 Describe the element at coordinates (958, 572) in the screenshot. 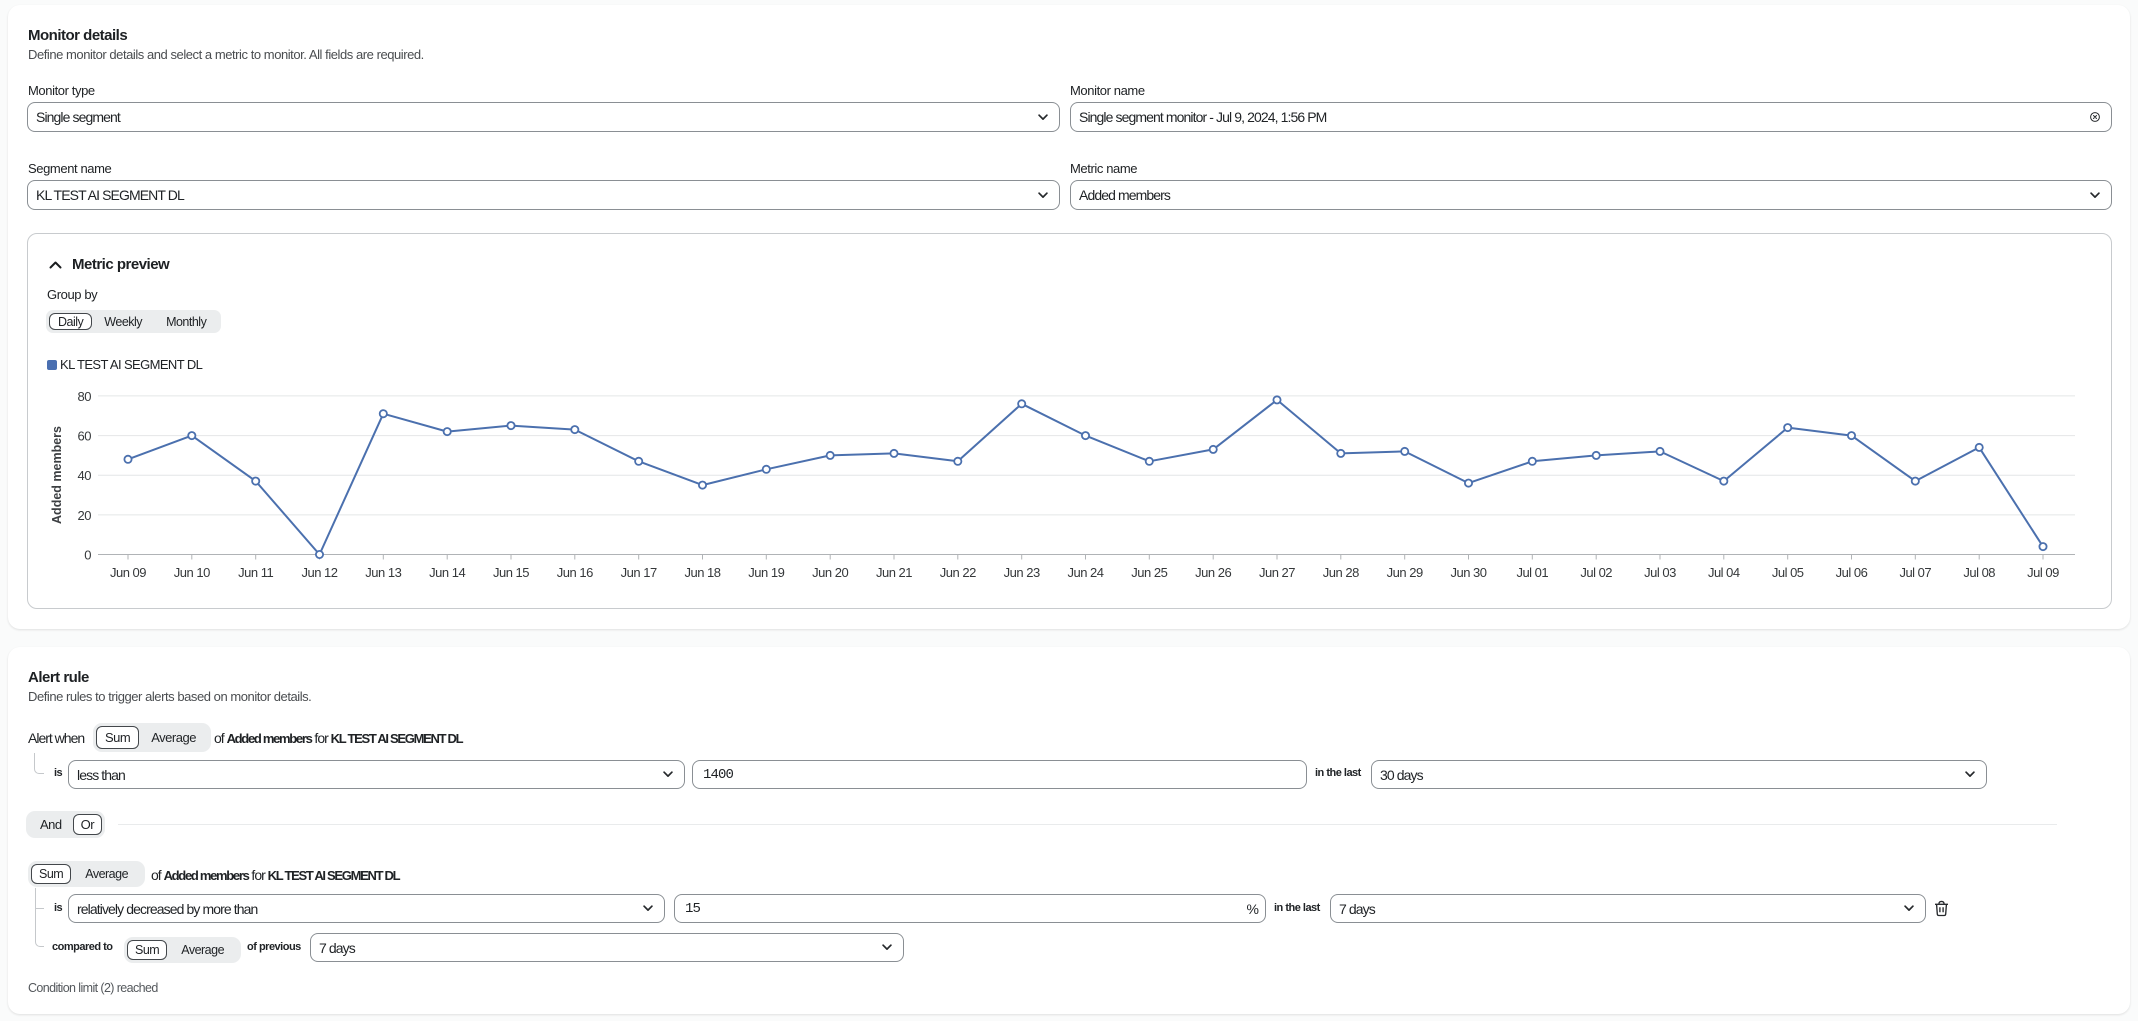

I see `svg-text: Jun 22` at that location.